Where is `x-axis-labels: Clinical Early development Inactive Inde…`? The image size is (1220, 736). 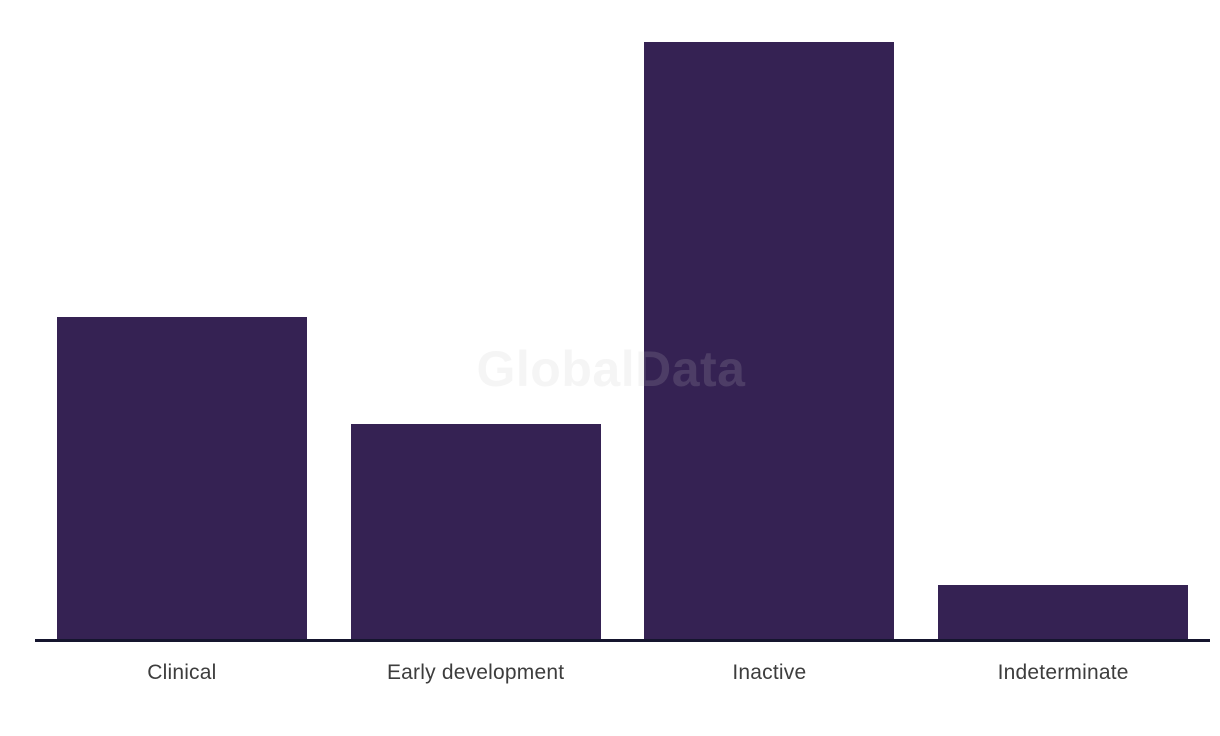 x-axis-labels: Clinical Early development Inactive Inde… is located at coordinates (622, 673).